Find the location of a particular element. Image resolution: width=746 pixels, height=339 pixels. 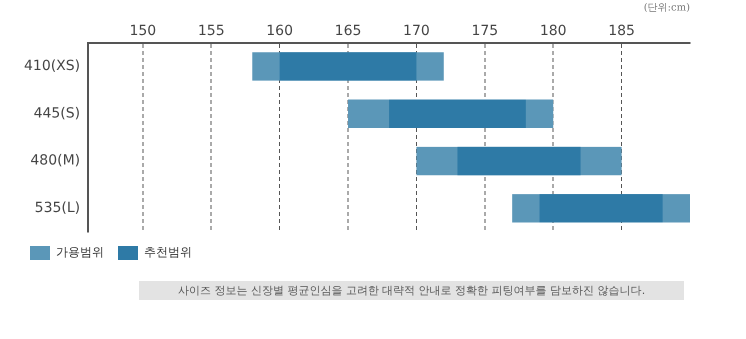

x-tick-label: 170 is located at coordinates (416, 31).